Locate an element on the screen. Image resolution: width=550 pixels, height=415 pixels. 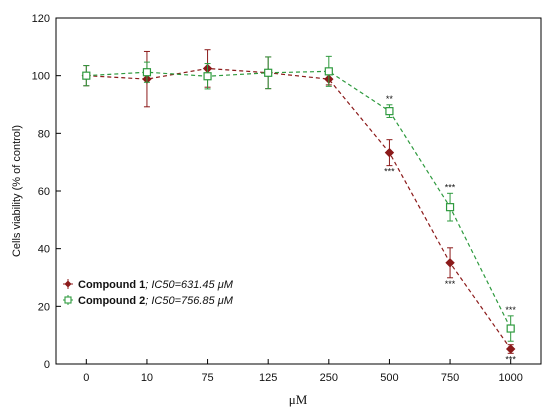
x-tick-label: 750 is located at coordinates (450, 378).